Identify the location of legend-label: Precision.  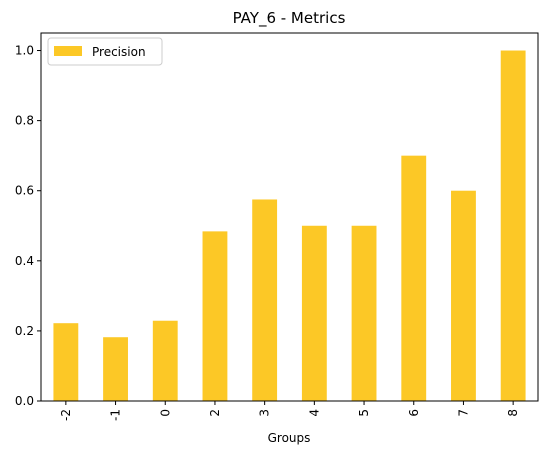
(119, 52).